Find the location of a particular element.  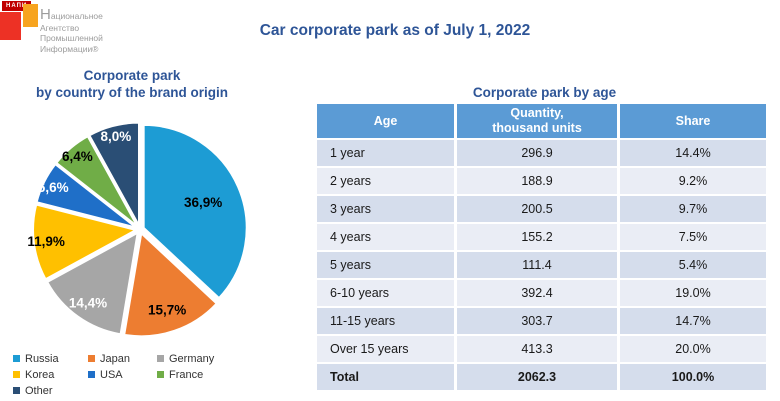

age-table-cell-quantity: 413.3 is located at coordinates (537, 349).